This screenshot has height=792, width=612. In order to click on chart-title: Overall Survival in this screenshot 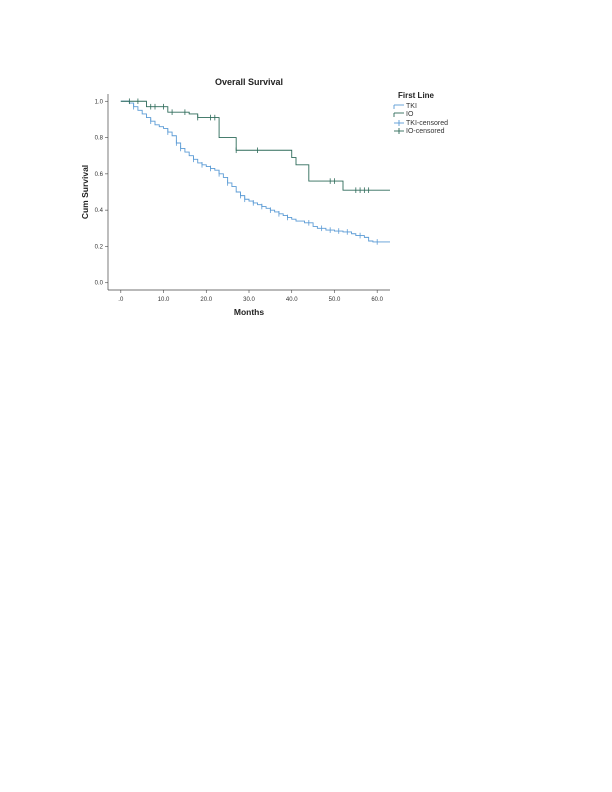, I will do `click(249, 82)`.